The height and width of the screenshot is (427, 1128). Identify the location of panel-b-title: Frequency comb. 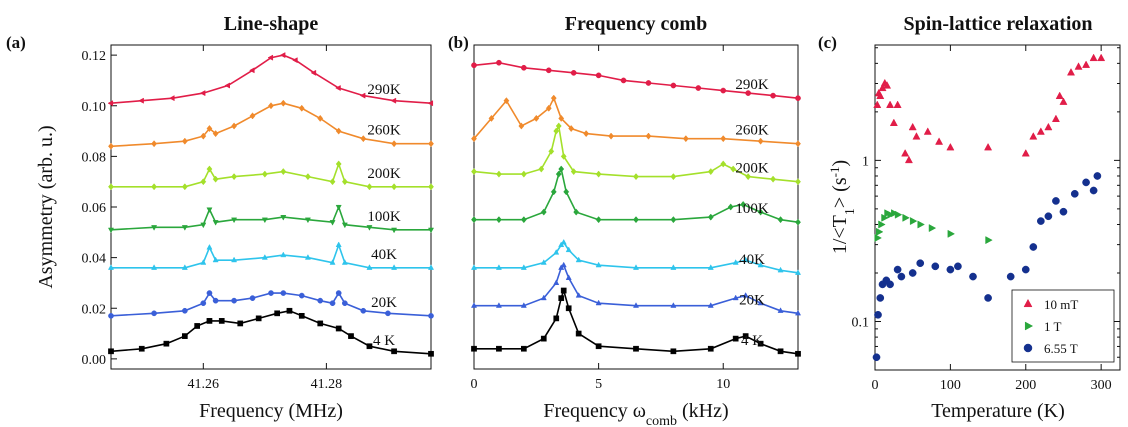
(636, 24).